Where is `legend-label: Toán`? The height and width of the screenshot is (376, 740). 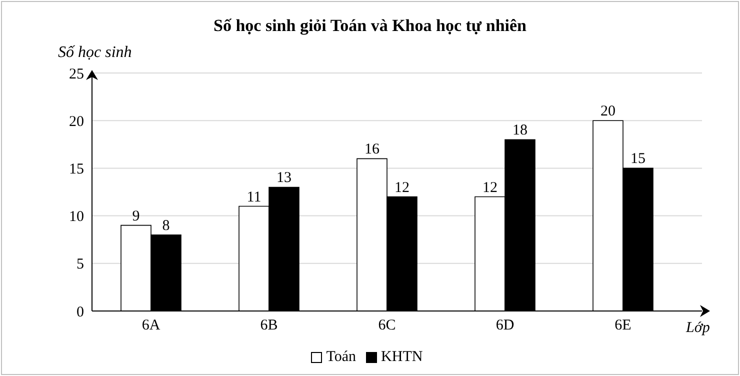 legend-label: Toán is located at coordinates (340, 357).